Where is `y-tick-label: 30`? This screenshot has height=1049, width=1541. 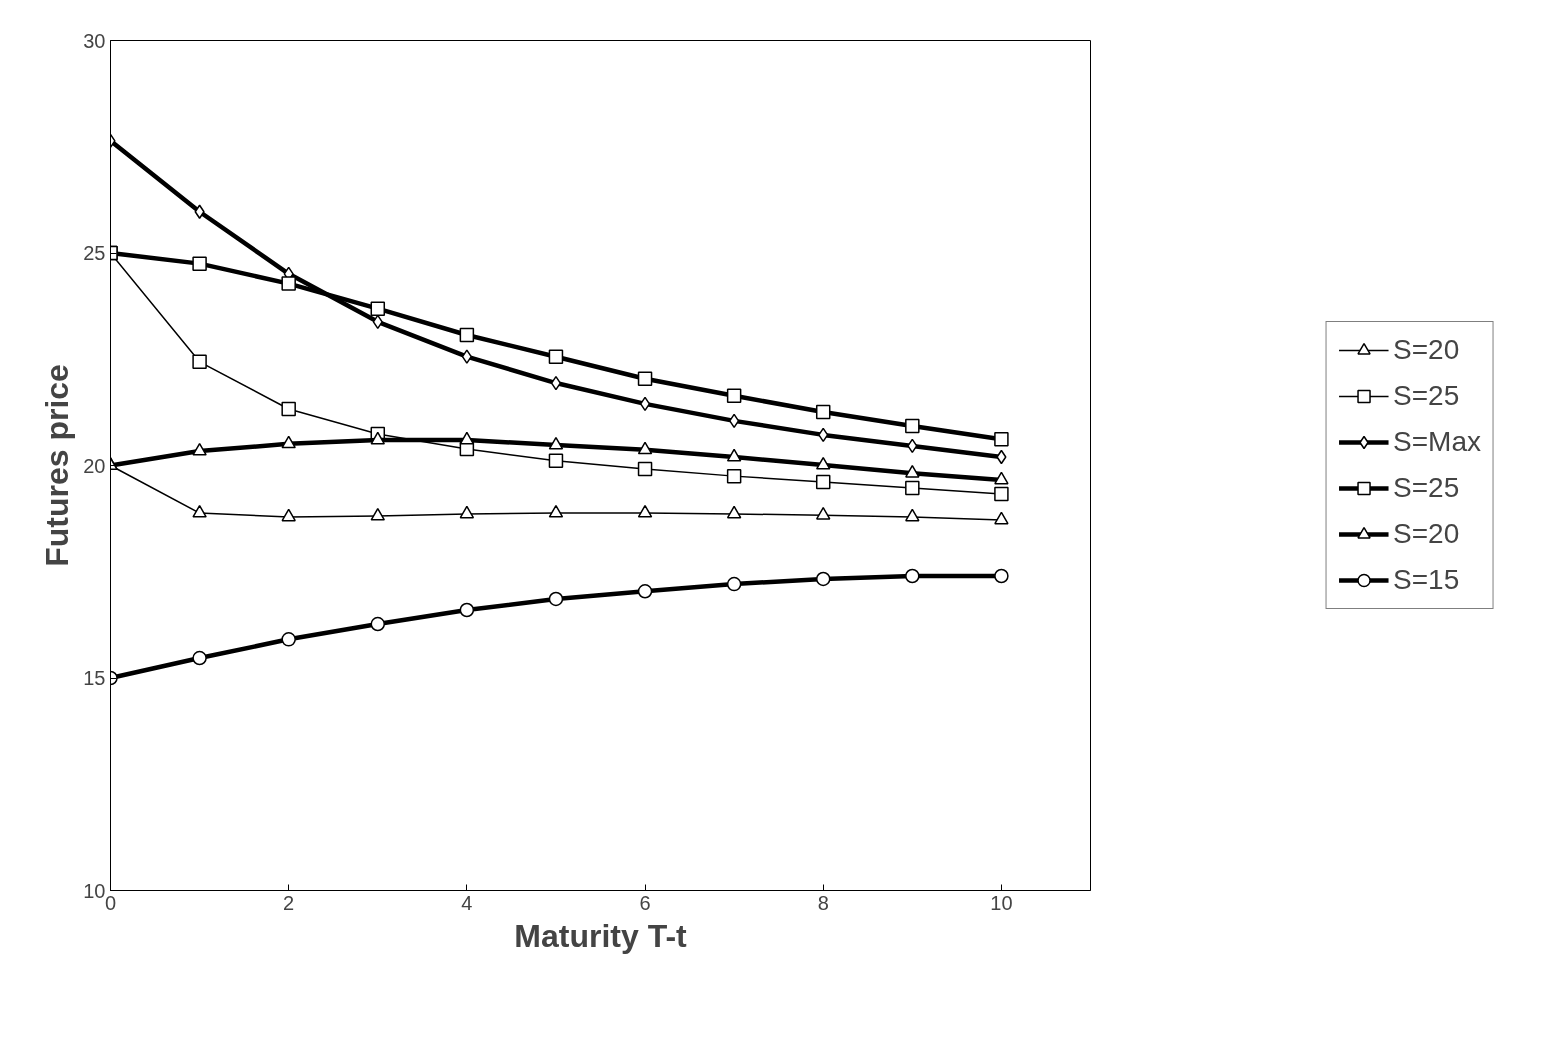
y-tick-label: 30 is located at coordinates (94, 40).